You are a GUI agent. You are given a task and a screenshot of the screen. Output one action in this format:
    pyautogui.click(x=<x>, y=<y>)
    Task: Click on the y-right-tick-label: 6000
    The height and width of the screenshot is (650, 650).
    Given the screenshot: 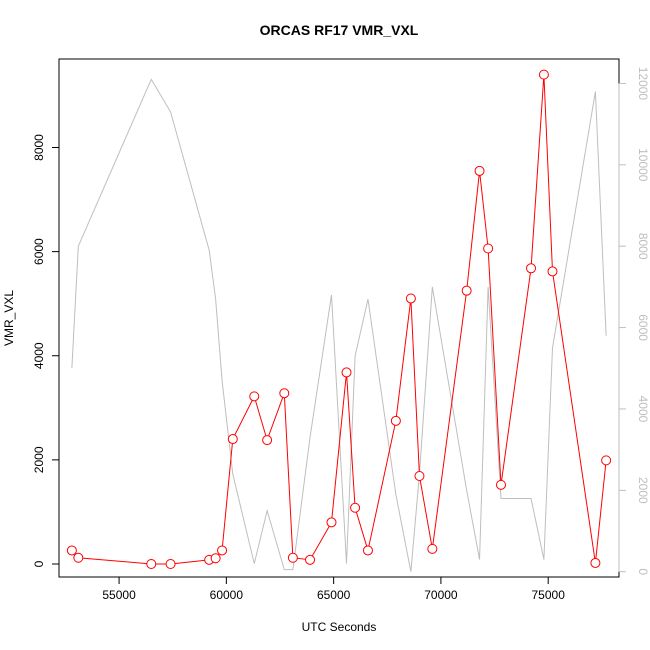 What is the action you would take?
    pyautogui.click(x=643, y=327)
    